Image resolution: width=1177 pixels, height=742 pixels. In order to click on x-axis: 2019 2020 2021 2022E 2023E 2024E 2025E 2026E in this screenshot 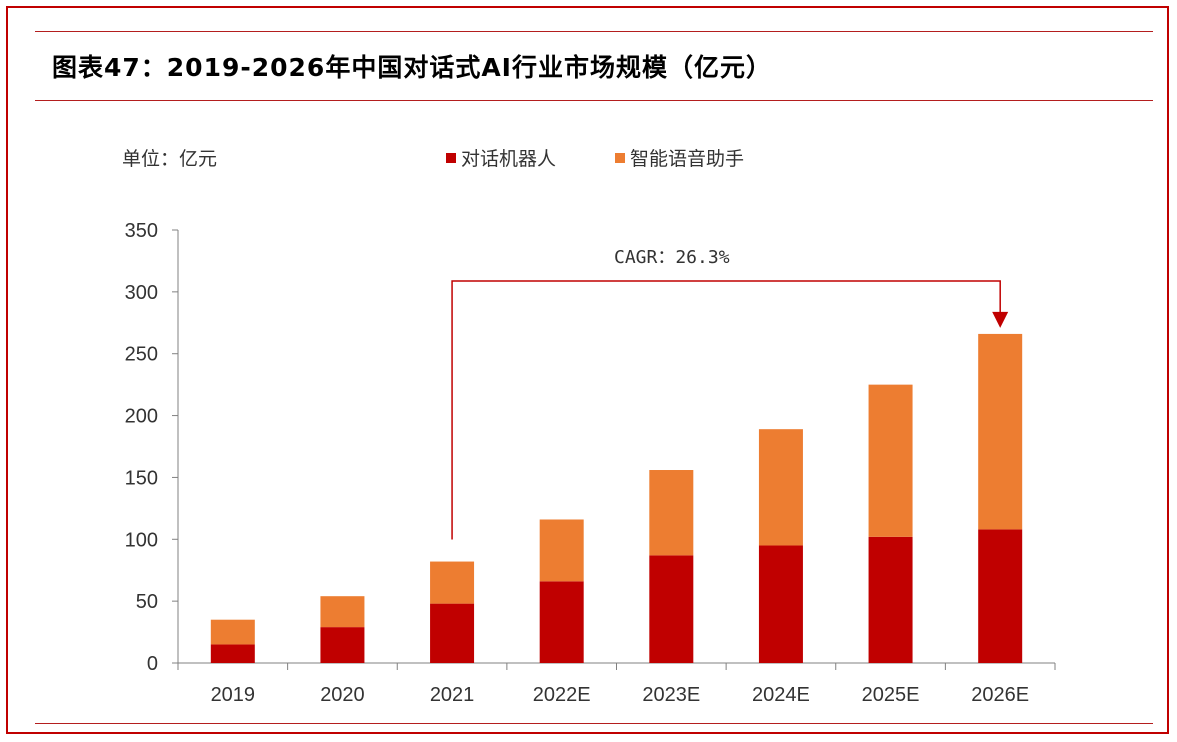, I will do `click(616, 684)`.